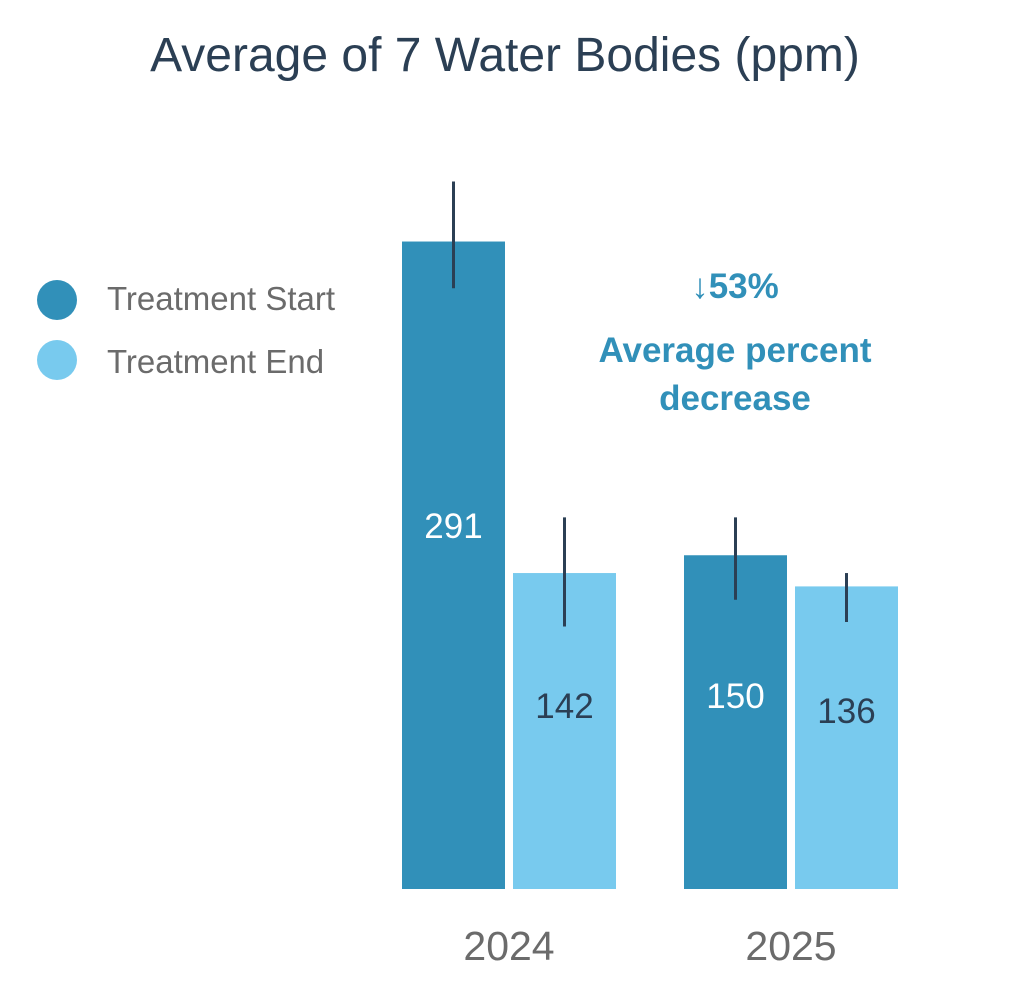 Image resolution: width=1024 pixels, height=1001 pixels. Describe the element at coordinates (735, 722) in the screenshot. I see `bar-2025-treatment-start` at that location.